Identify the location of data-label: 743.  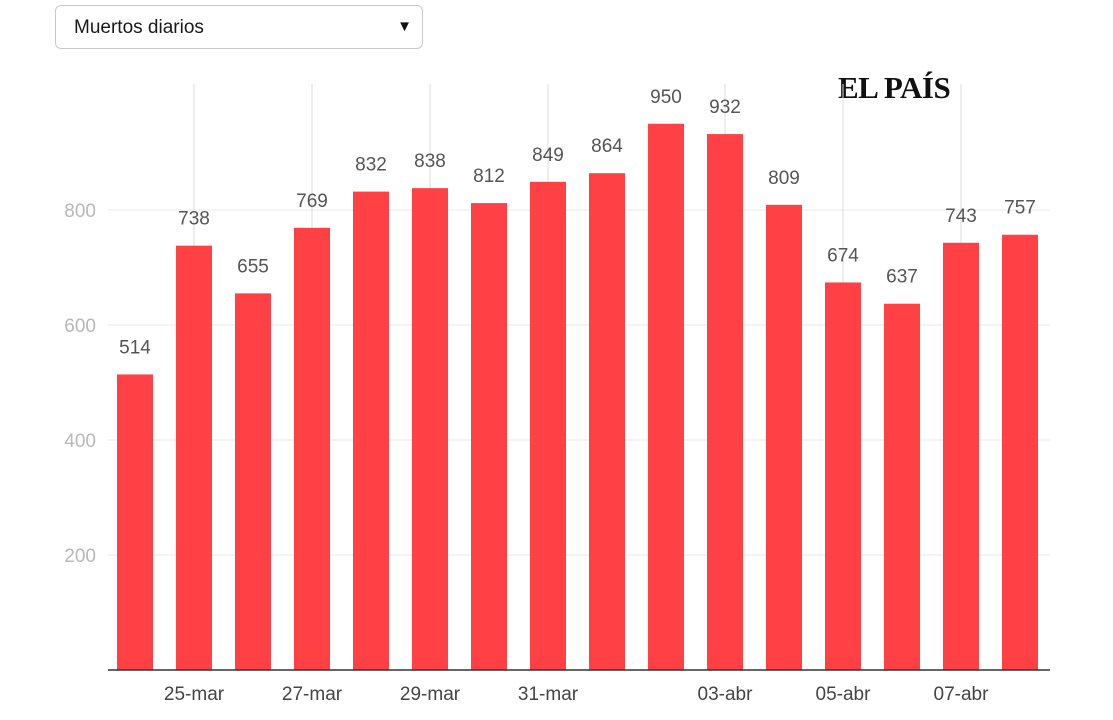
(961, 216).